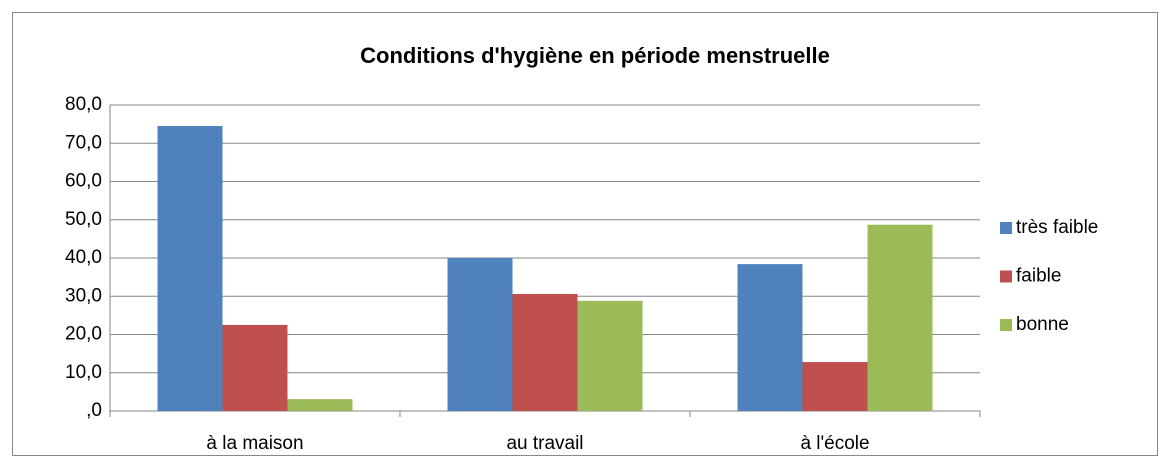 Image resolution: width=1170 pixels, height=473 pixels. What do you see at coordinates (83, 334) in the screenshot?
I see `y-tick-label: 20,0` at bounding box center [83, 334].